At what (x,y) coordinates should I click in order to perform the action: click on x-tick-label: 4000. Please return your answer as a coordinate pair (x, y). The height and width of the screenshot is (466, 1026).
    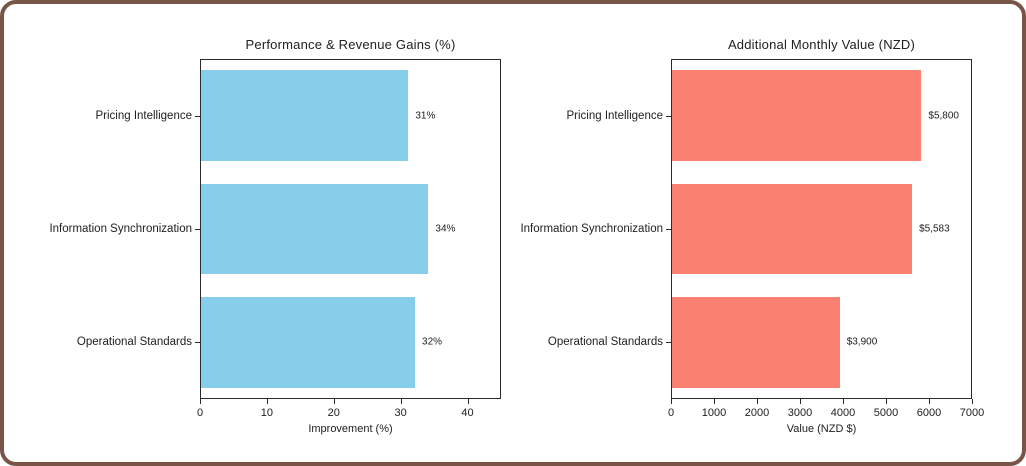
    Looking at the image, I should click on (843, 413).